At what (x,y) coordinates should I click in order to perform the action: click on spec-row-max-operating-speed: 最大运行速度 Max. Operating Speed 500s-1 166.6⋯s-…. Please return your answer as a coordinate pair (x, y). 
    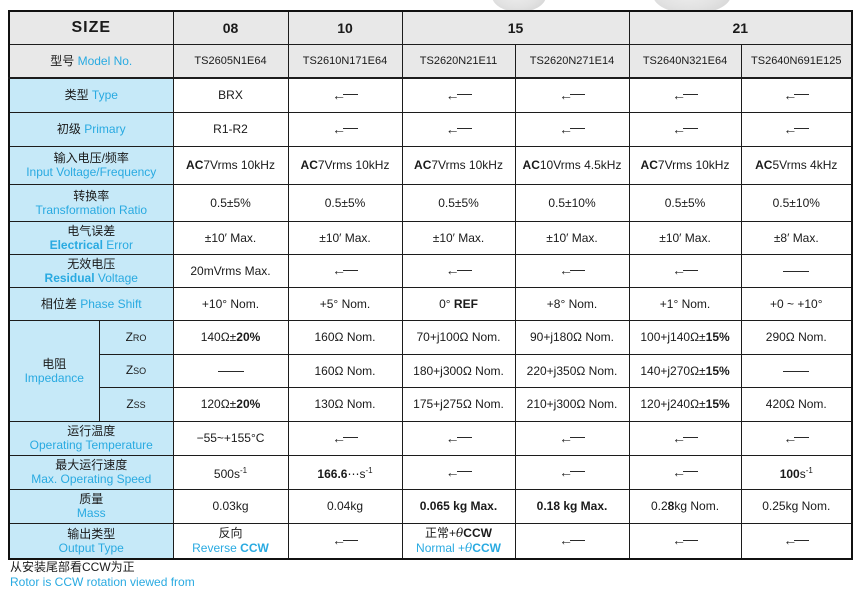
    Looking at the image, I should click on (430, 472).